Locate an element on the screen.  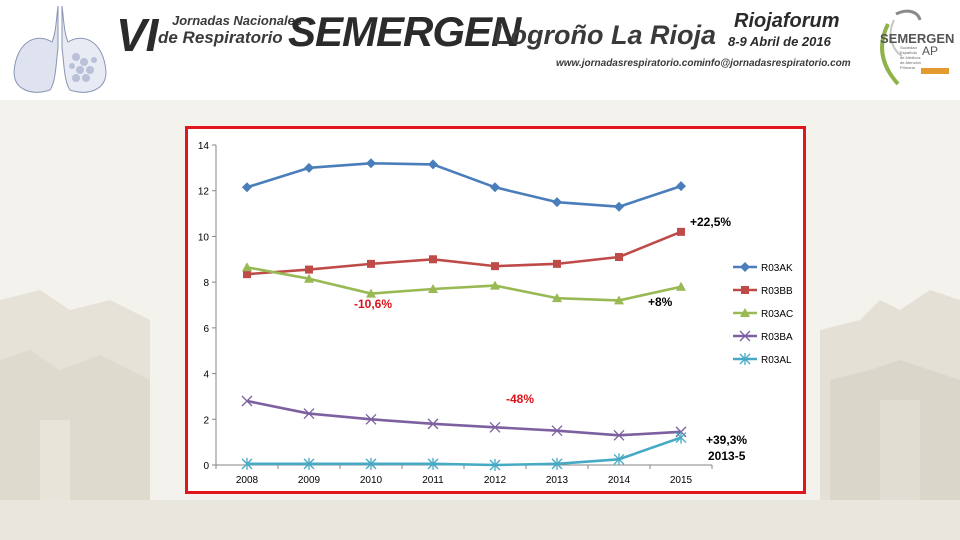
y-tick-label: 14 is located at coordinates (204, 146).